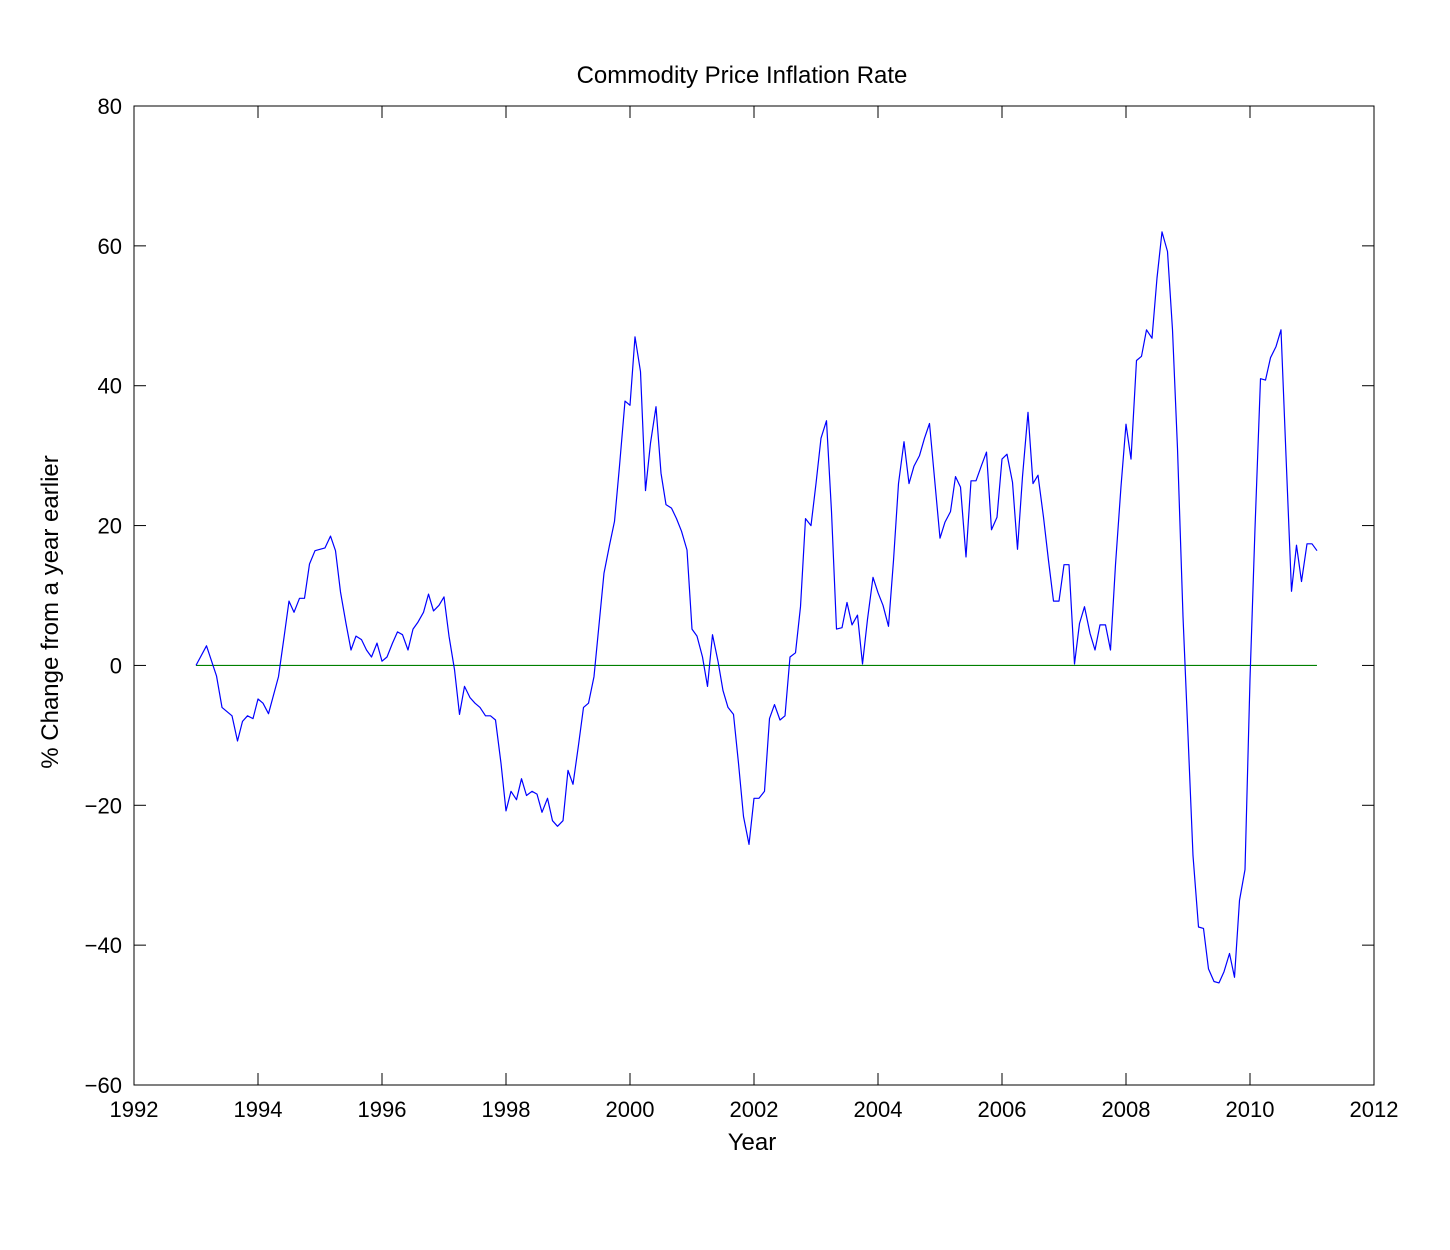 This screenshot has width=1450, height=1250. What do you see at coordinates (103, 945) in the screenshot?
I see `y-tick-label: −40` at bounding box center [103, 945].